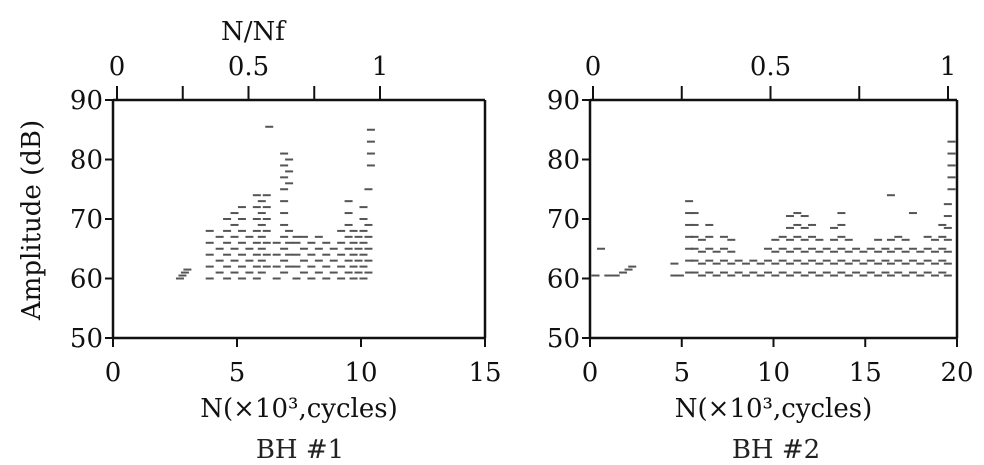 The image size is (984, 465). Describe the element at coordinates (865, 373) in the screenshot. I see `x-tick-label: 15` at that location.